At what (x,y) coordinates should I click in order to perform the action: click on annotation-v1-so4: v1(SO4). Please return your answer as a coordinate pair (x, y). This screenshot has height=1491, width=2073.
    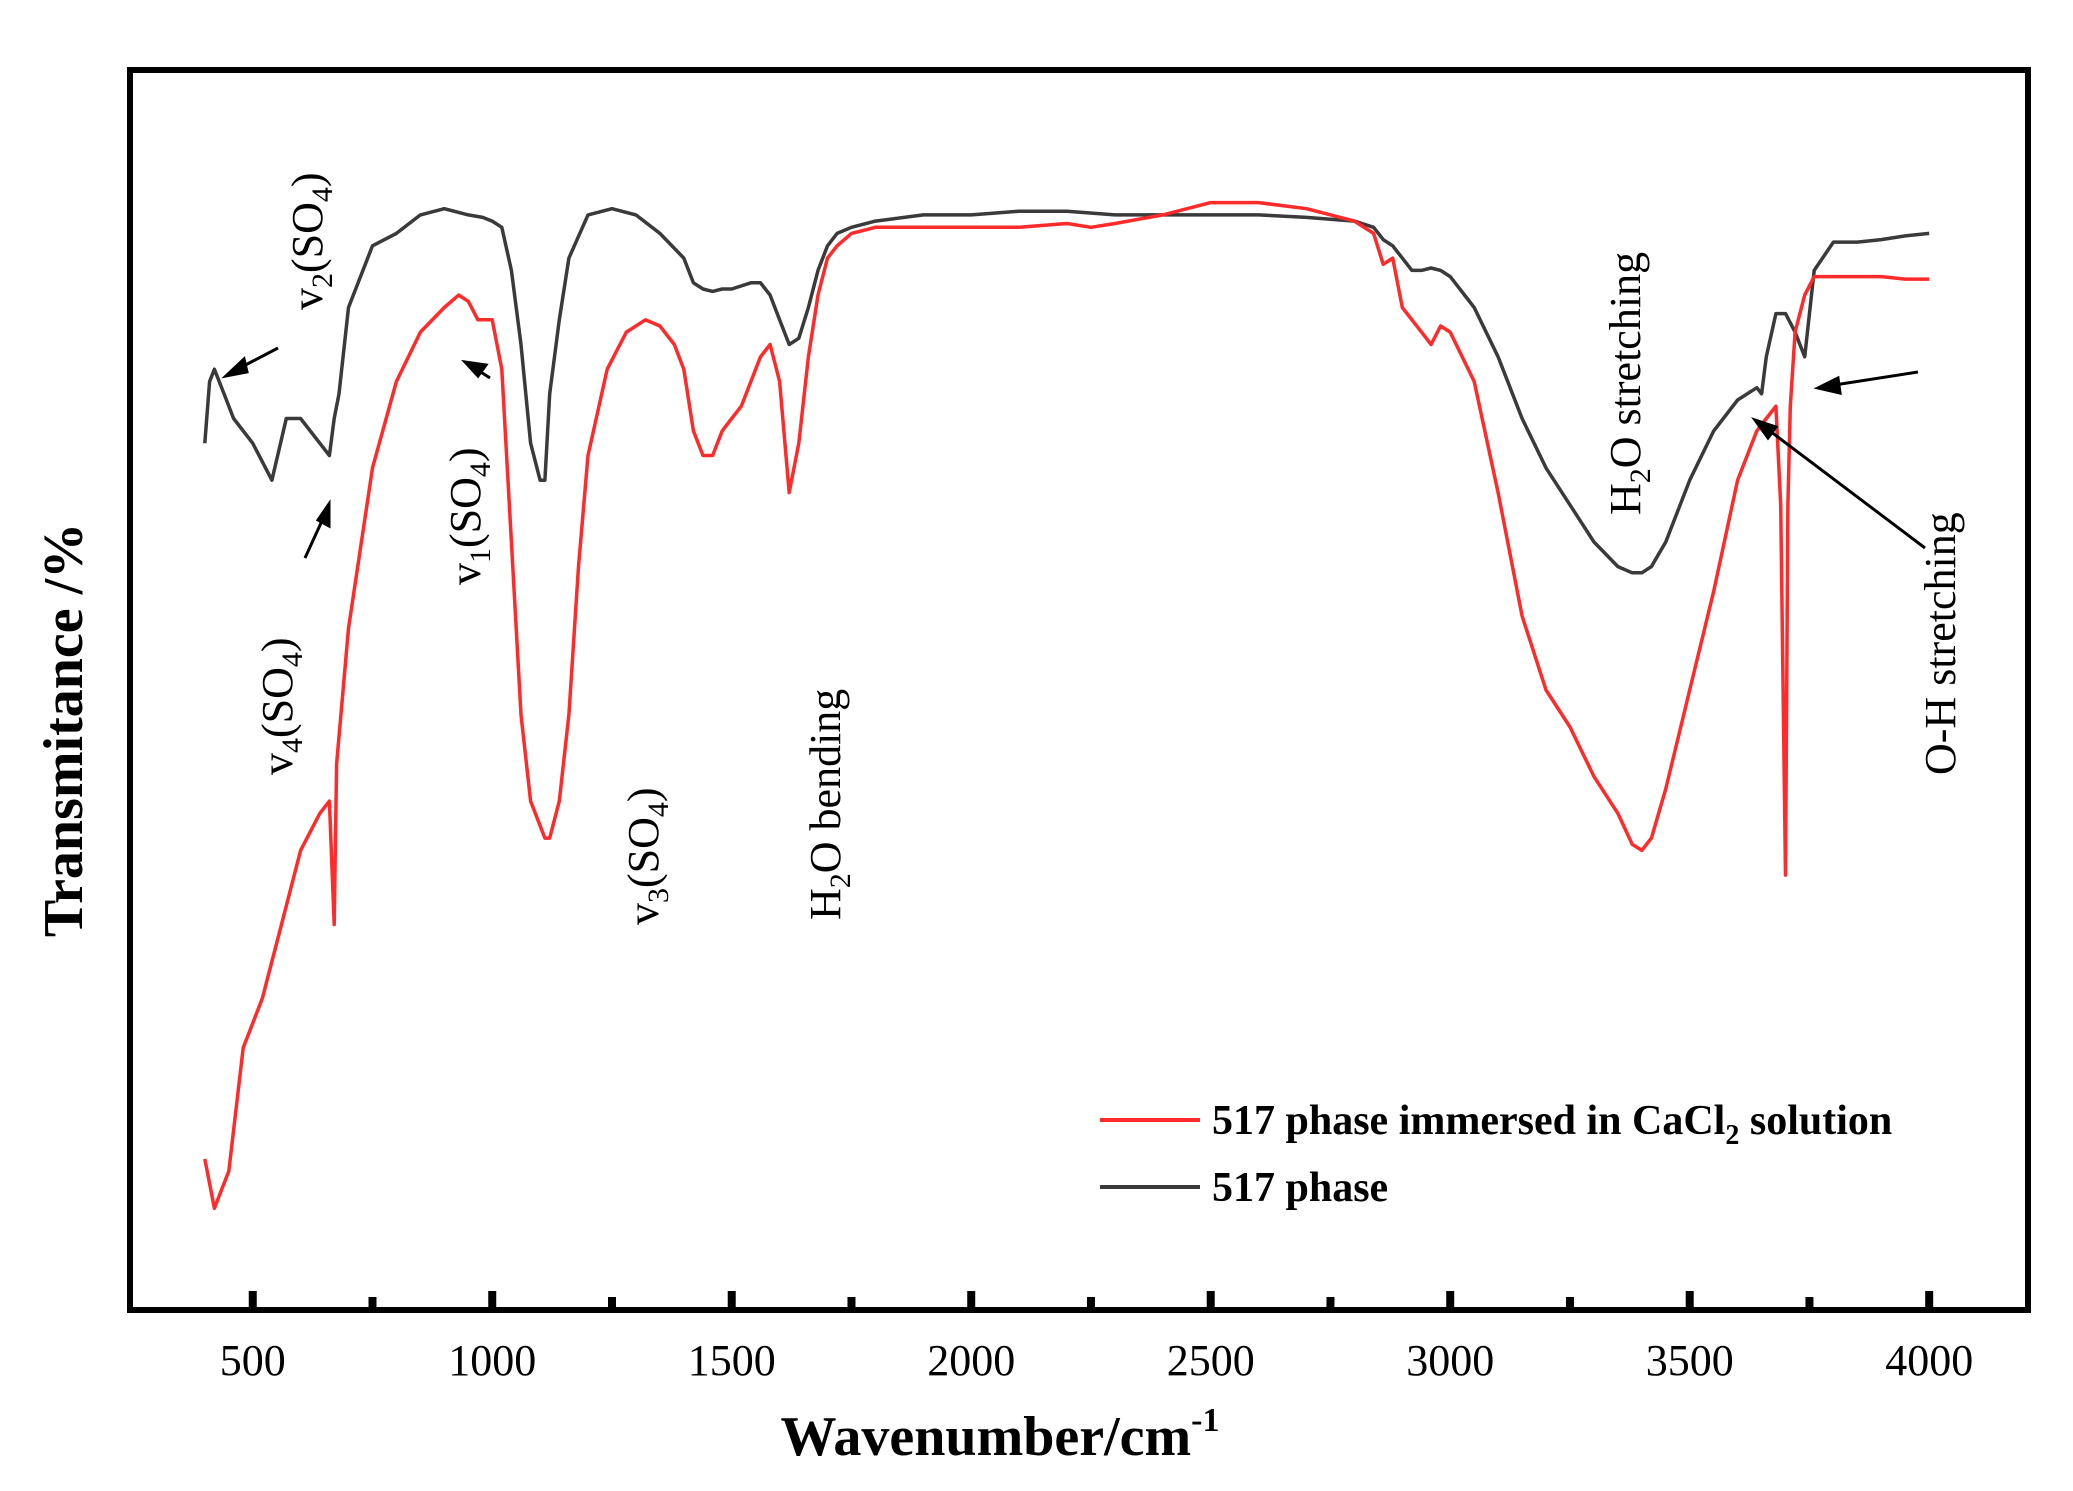
    Looking at the image, I should click on (469, 516).